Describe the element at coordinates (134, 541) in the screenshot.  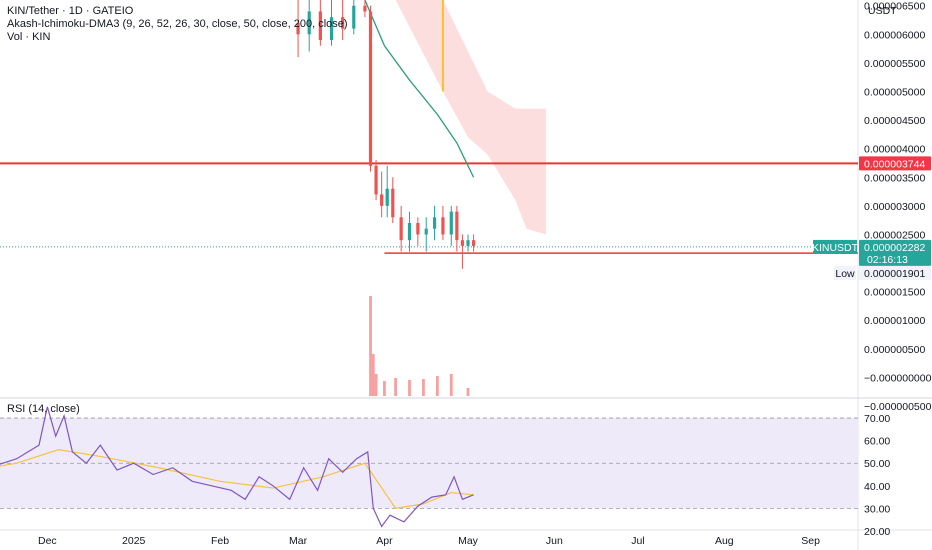
I see `time-axis-tick: 2025` at that location.